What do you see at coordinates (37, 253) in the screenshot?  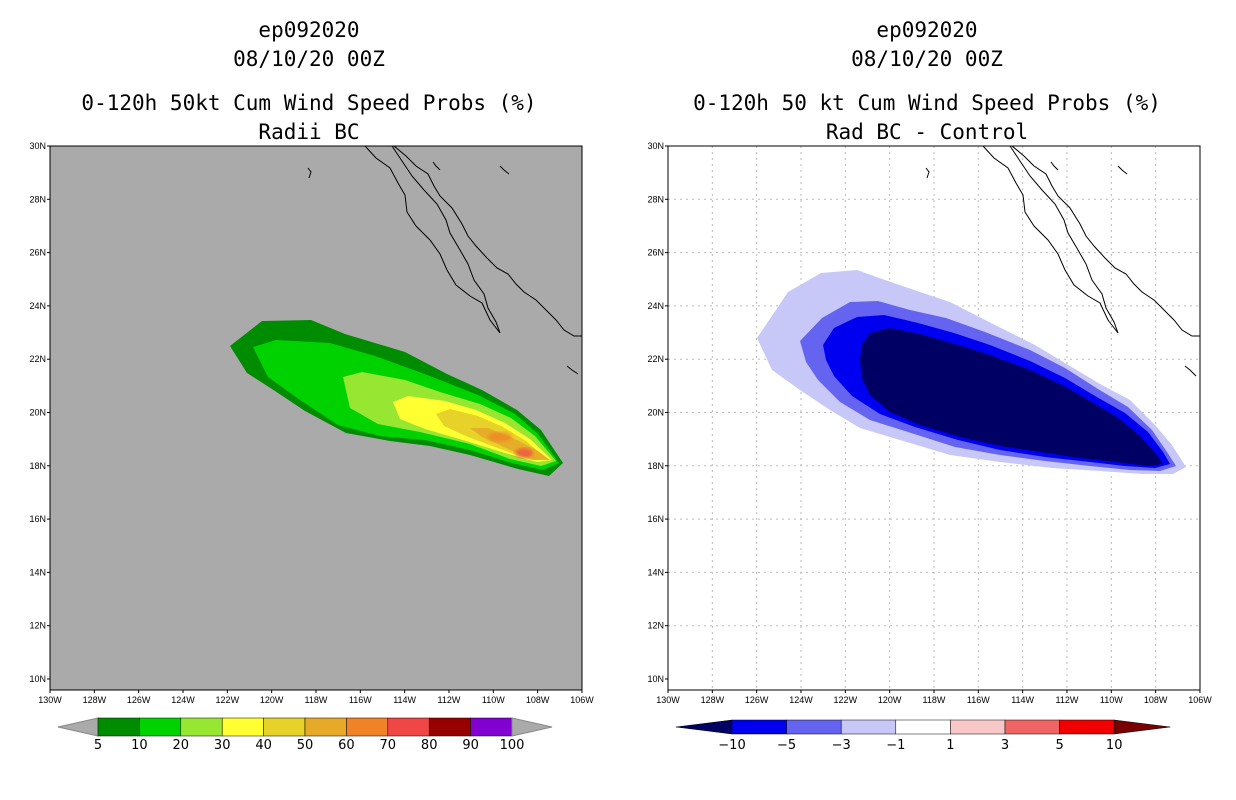 I see `left-lat-label: 26N` at bounding box center [37, 253].